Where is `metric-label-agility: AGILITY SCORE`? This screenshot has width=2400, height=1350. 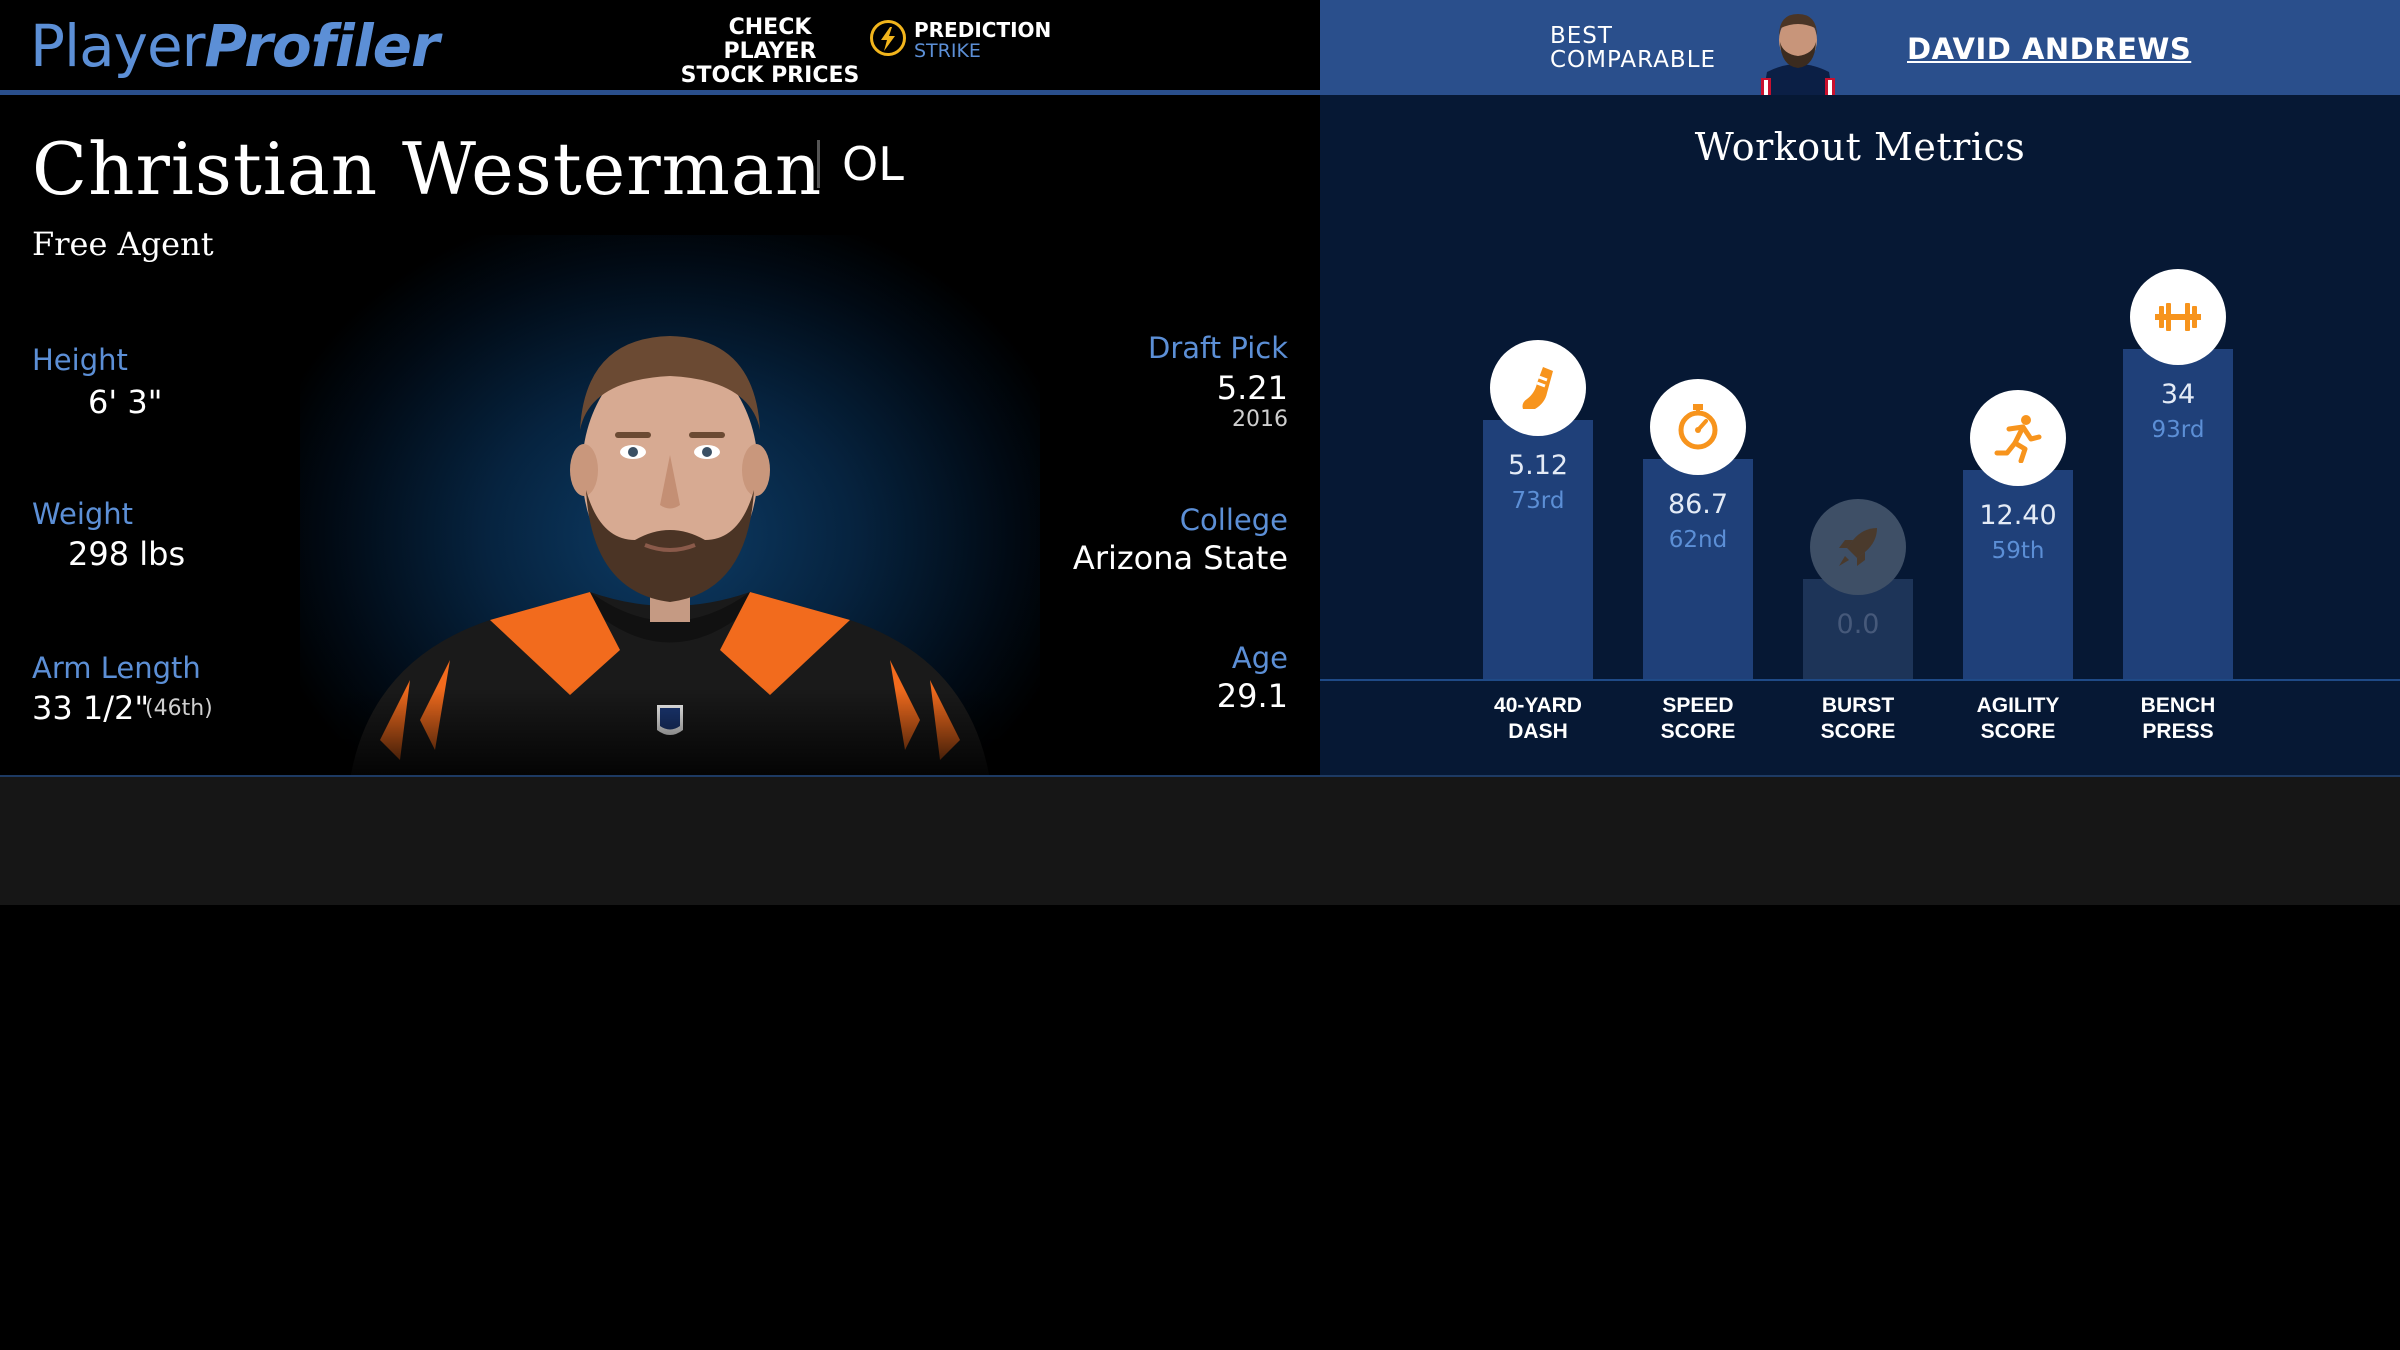
metric-label-agility: AGILITY SCORE is located at coordinates (2018, 718).